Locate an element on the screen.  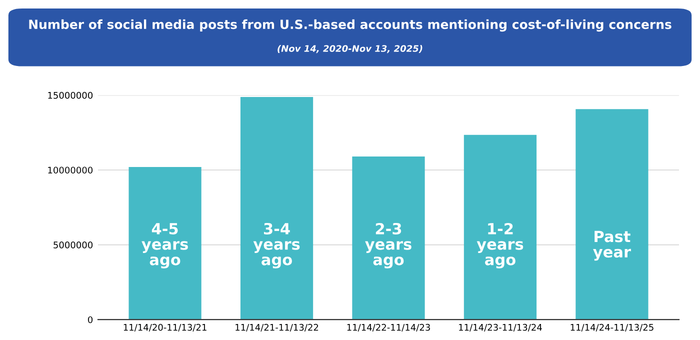
annotation: 4-5 years ago is located at coordinates (165, 245).